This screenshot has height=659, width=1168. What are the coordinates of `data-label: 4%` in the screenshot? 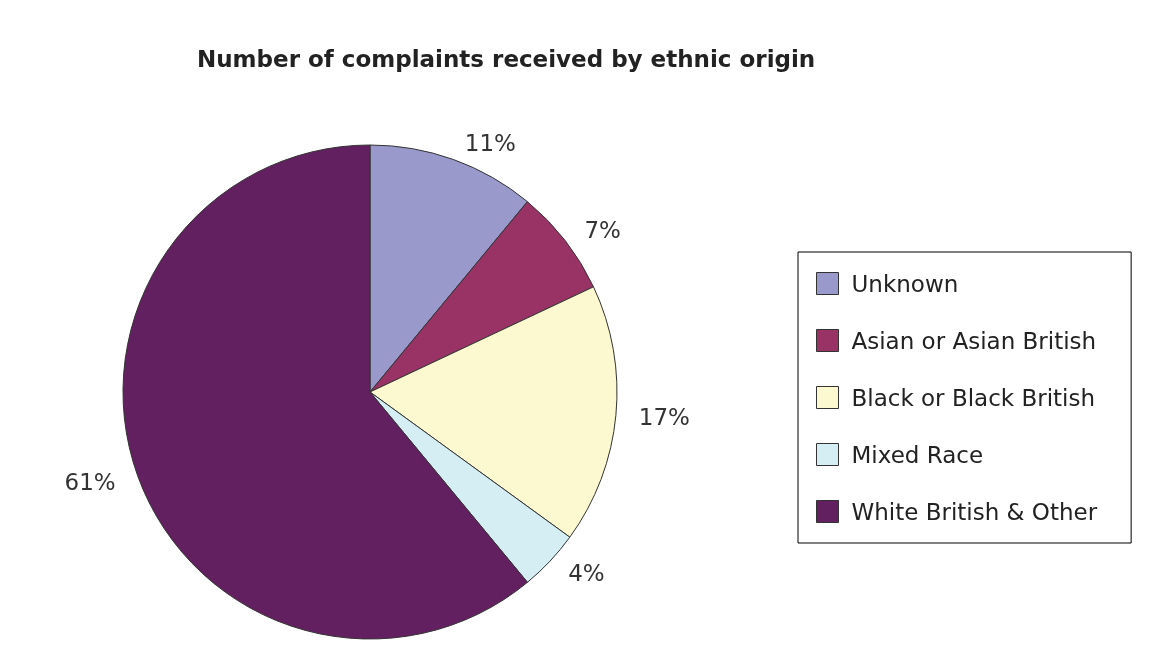 It's located at (586, 573).